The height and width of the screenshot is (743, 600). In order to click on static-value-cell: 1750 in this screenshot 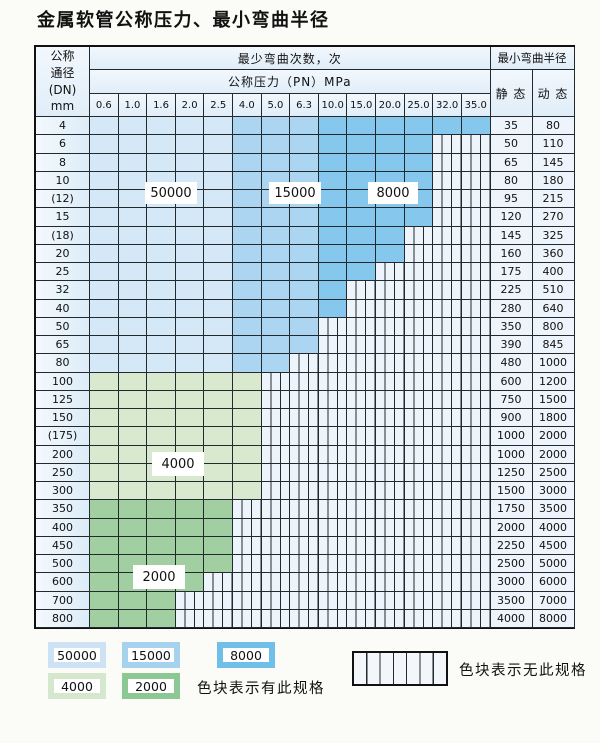, I will do `click(511, 509)`.